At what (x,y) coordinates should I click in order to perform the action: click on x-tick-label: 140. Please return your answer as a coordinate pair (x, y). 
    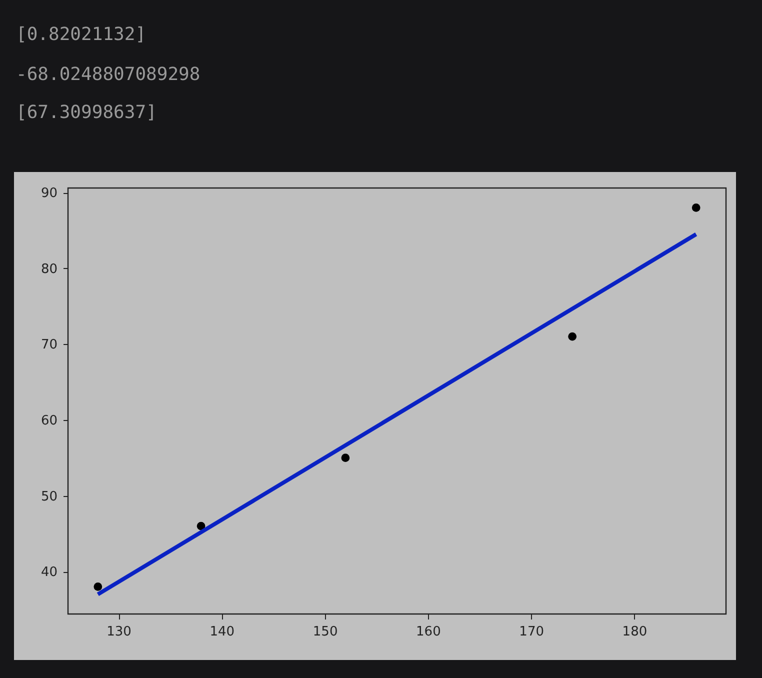
    Looking at the image, I should click on (222, 632).